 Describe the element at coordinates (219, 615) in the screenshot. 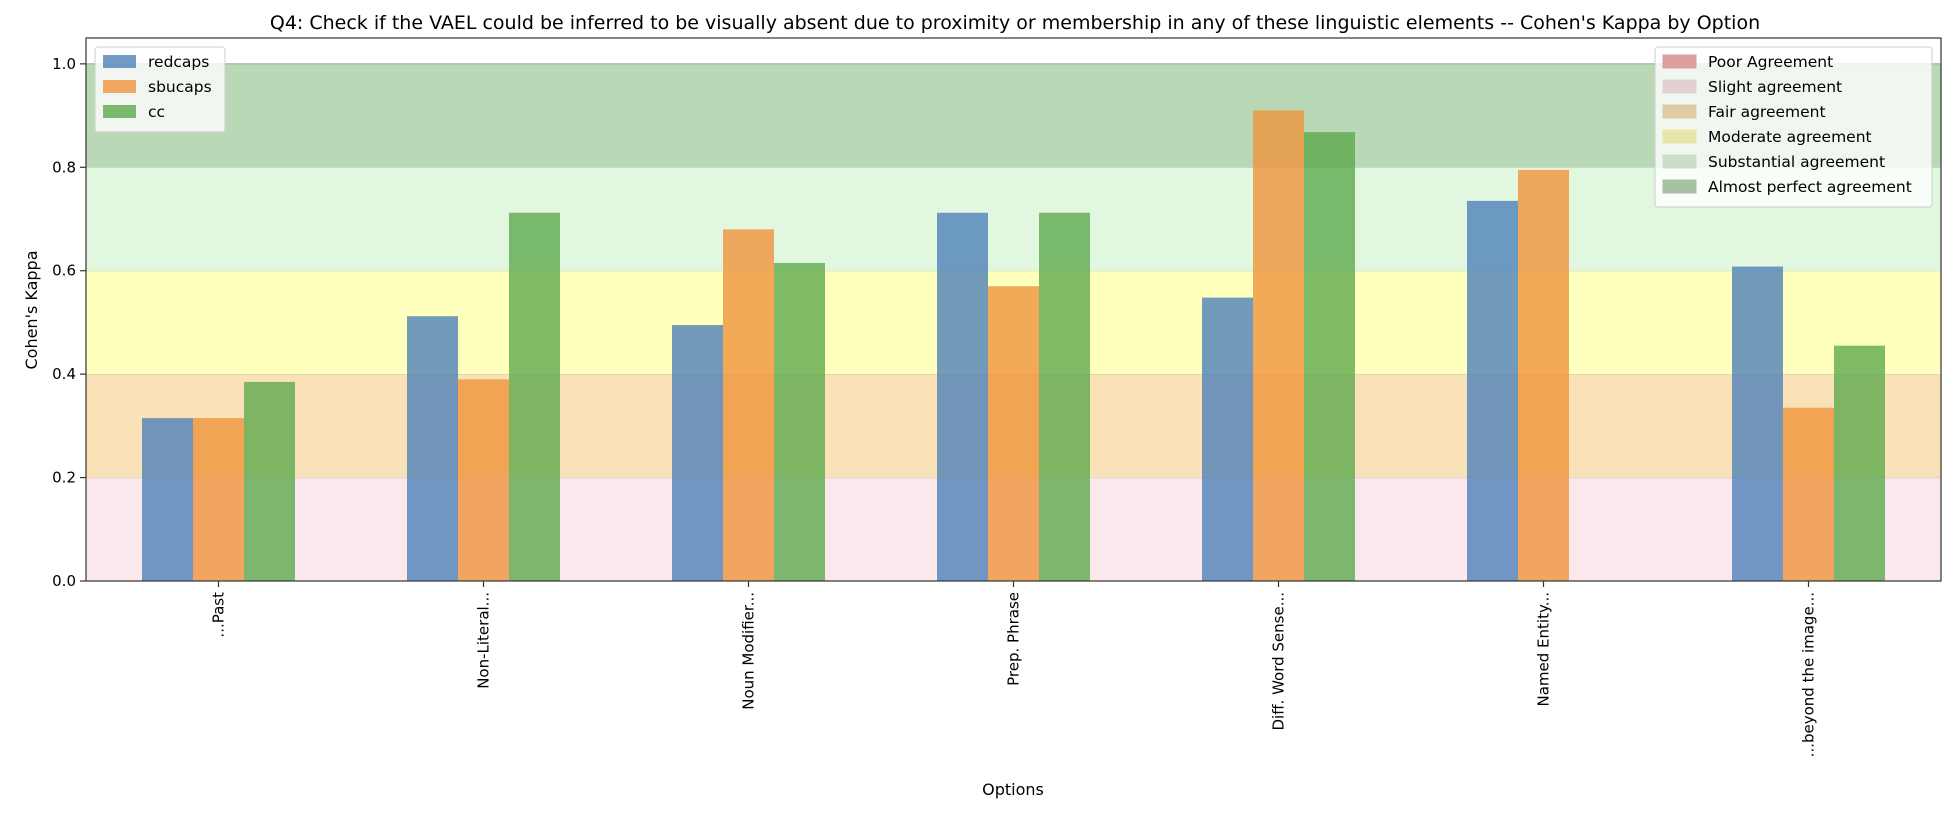

I see `x-tick-label-0: ...Past` at that location.